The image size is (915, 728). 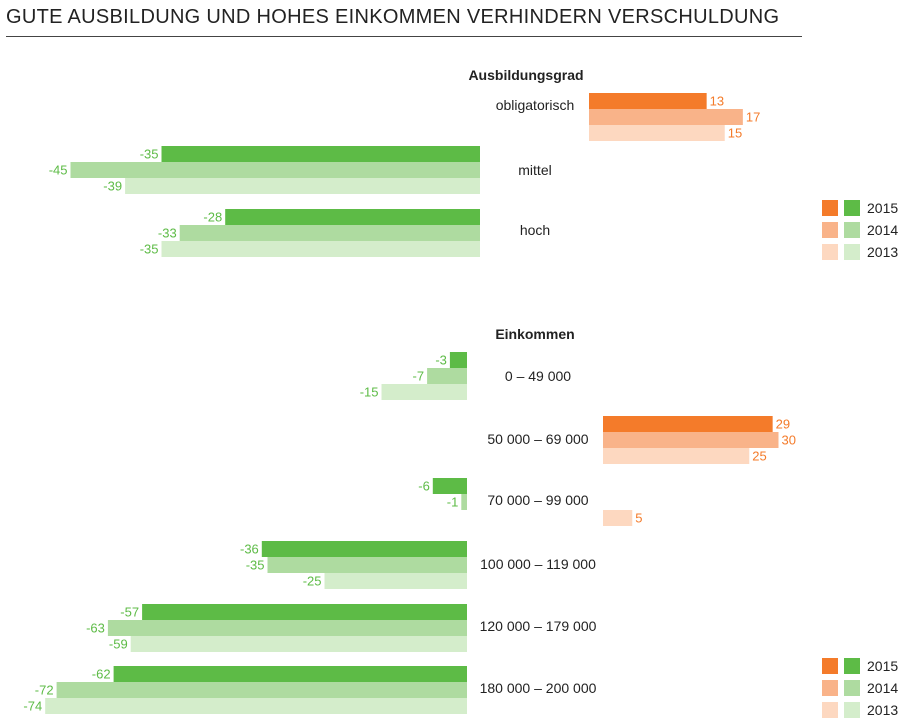 What do you see at coordinates (95, 628) in the screenshot?
I see `data-label: -63` at bounding box center [95, 628].